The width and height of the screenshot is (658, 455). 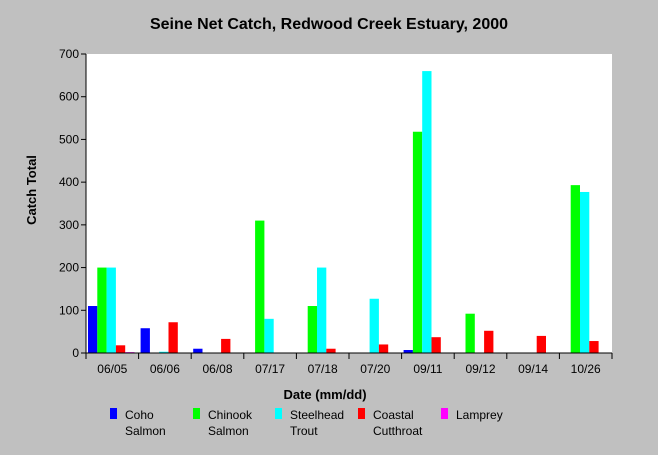 I want to click on x-tick-label: 10/26, so click(x=586, y=369).